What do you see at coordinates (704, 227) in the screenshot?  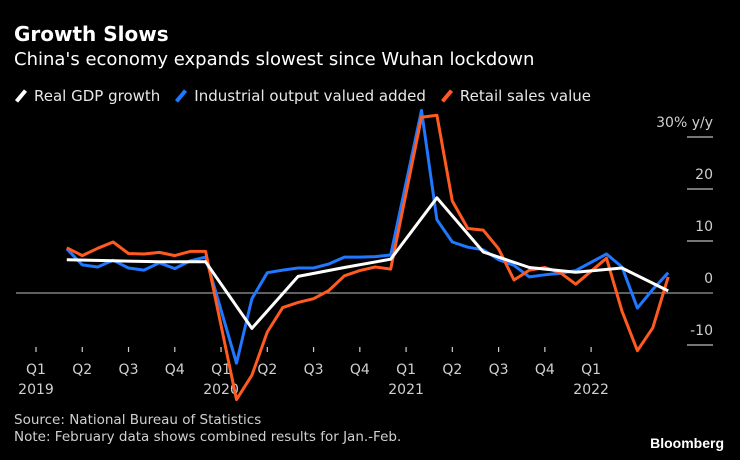 I see `y-tick-label: 10` at bounding box center [704, 227].